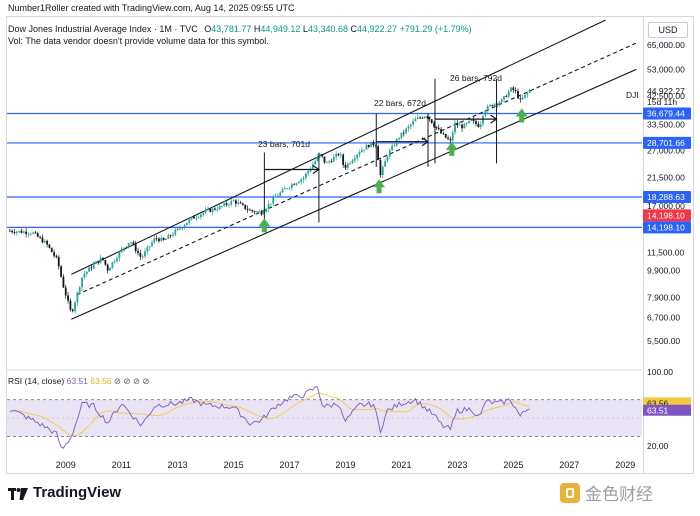 The height and width of the screenshot is (516, 700). I want to click on ohlc-open-label: O, so click(208, 29).